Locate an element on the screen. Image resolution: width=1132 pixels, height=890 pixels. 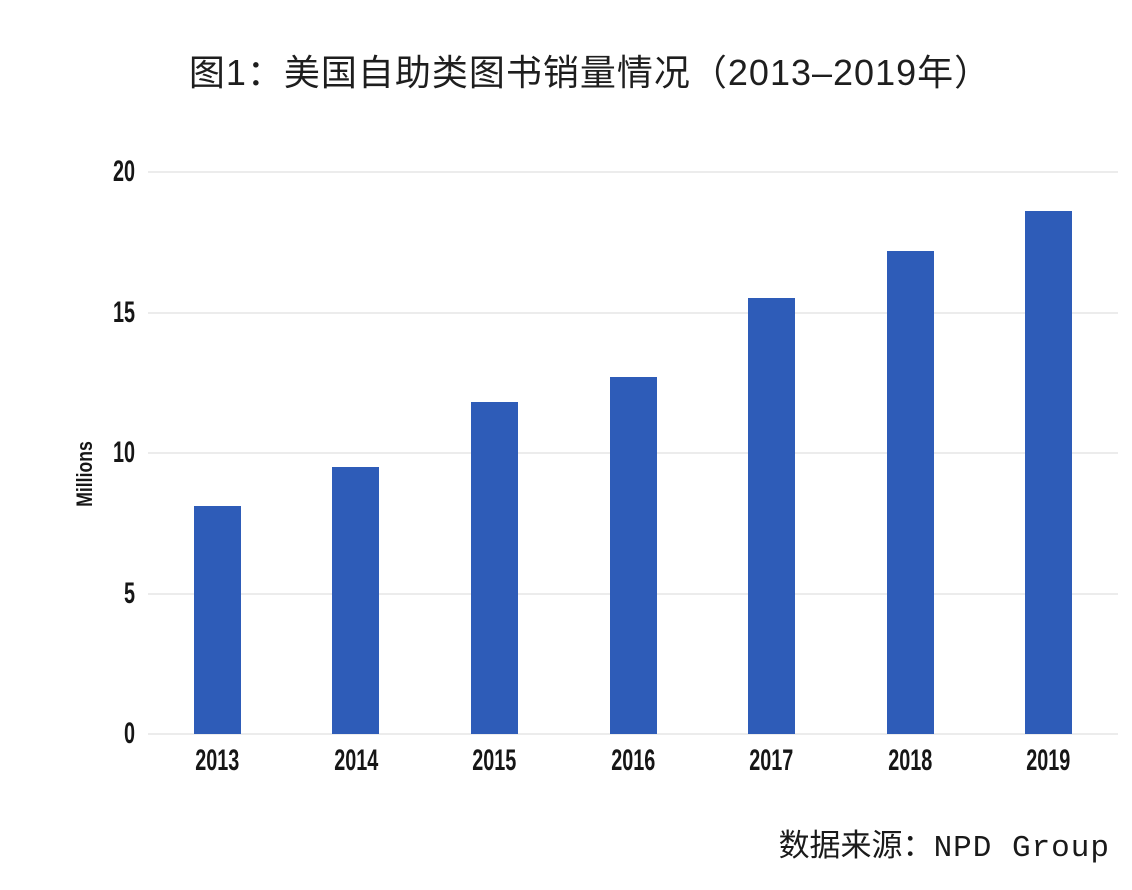
bar-slot-2014 is located at coordinates (356, 453).